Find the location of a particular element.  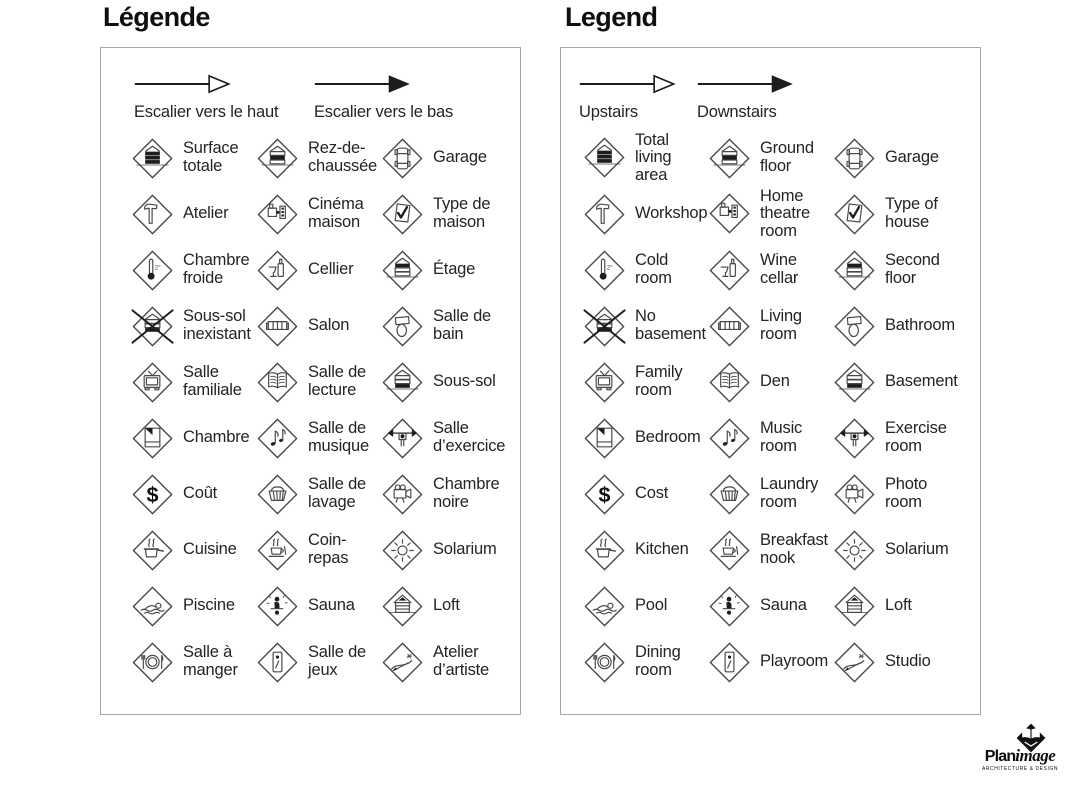

legend-item-label: Dining room is located at coordinates (658, 661).